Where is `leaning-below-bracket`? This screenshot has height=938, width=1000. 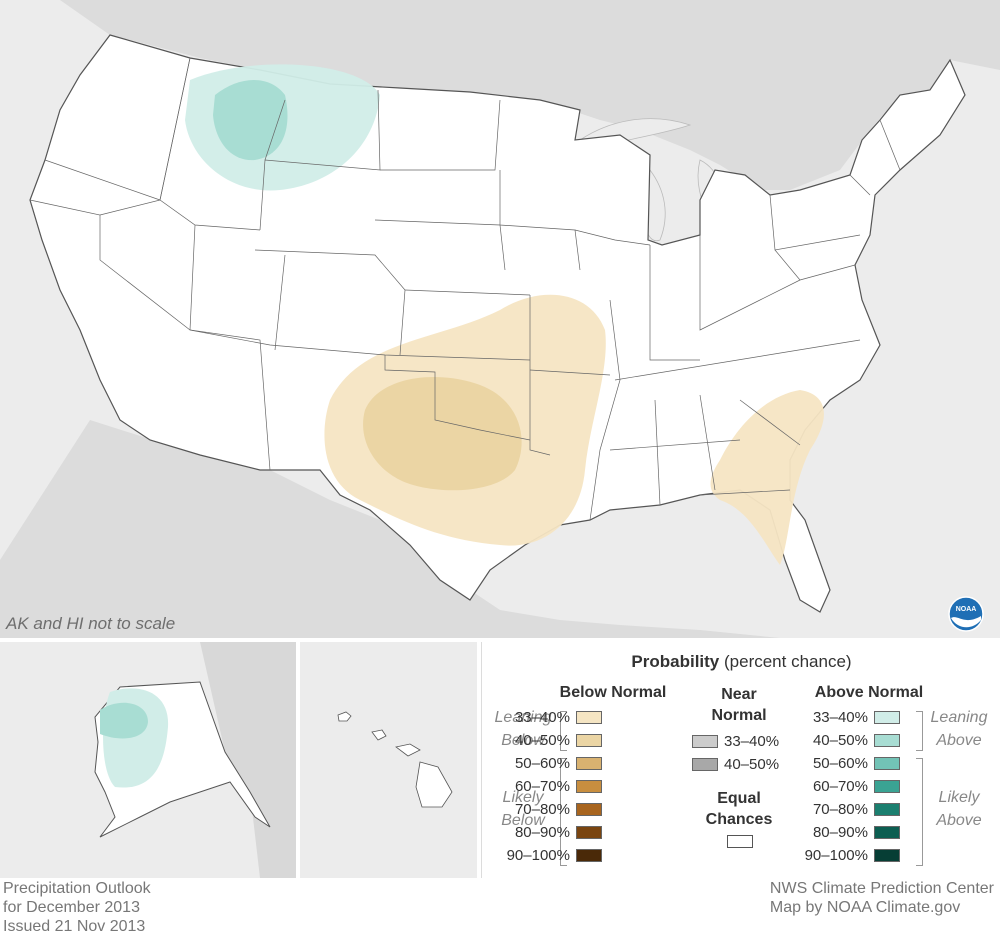
leaning-below-bracket is located at coordinates (563, 731).